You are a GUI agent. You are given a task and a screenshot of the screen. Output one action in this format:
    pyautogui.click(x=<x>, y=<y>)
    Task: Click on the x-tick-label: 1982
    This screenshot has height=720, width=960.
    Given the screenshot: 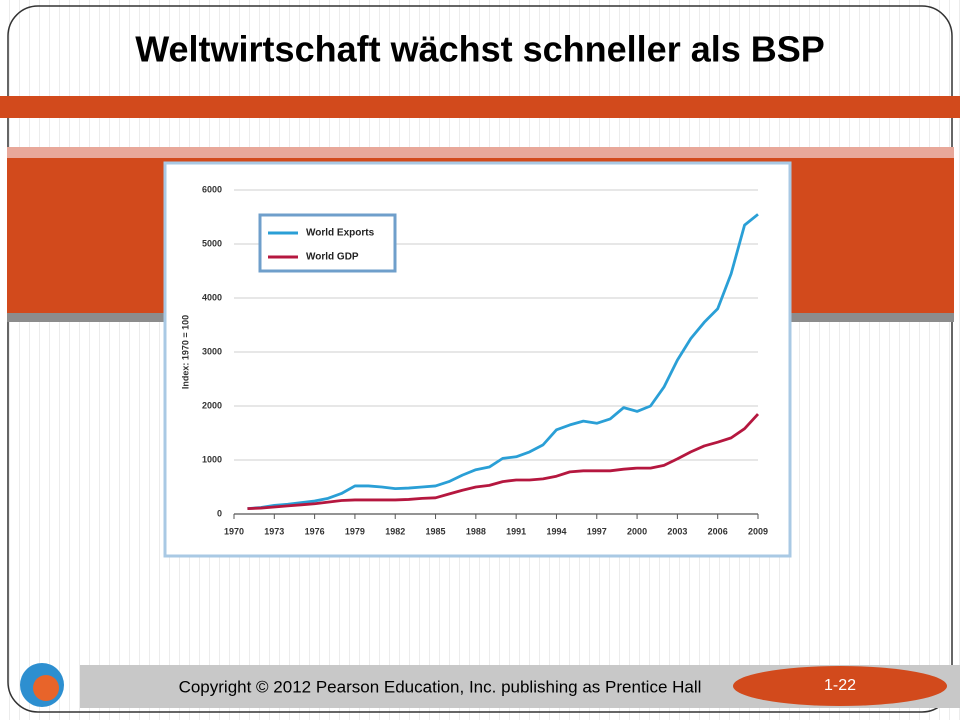 What is the action you would take?
    pyautogui.click(x=395, y=531)
    